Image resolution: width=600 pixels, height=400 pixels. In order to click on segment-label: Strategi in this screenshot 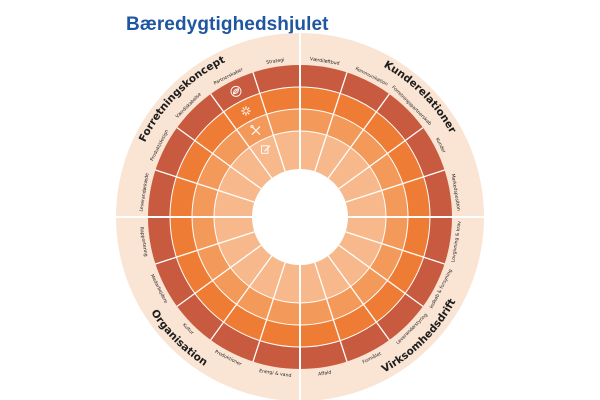, I will do `click(275, 61)`.